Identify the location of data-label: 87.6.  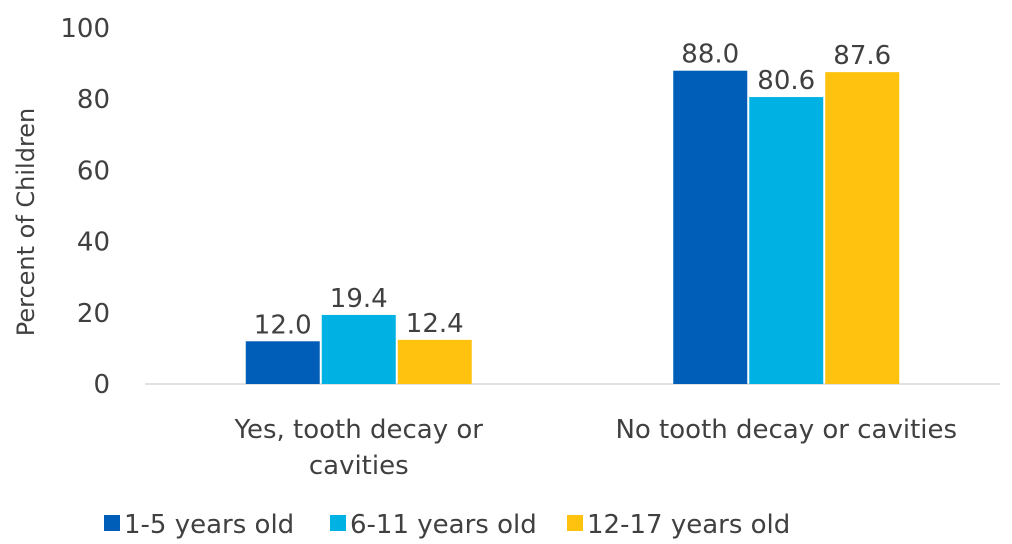
(862, 56).